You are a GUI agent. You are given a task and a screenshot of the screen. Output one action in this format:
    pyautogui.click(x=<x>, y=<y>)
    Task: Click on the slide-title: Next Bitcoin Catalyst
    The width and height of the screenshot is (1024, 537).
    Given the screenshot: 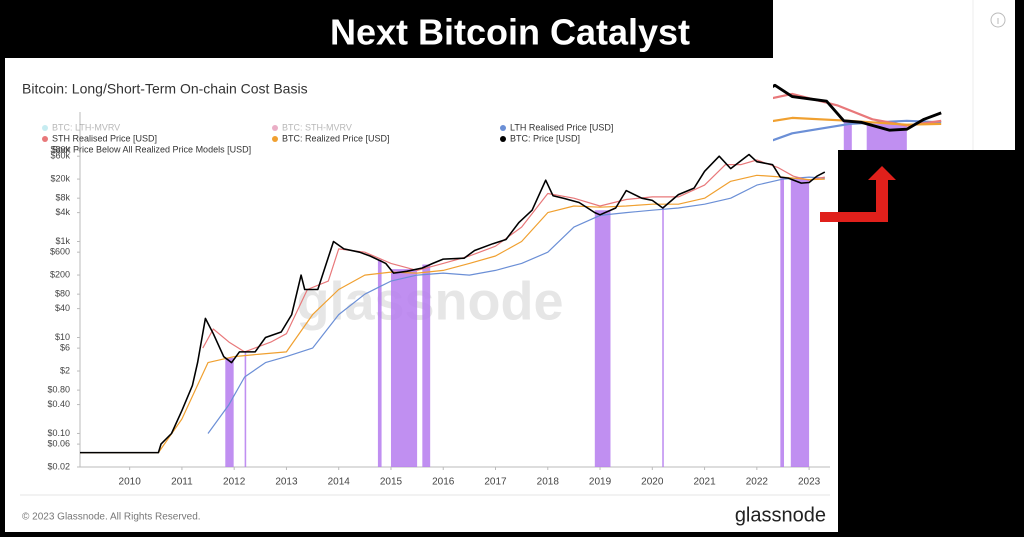 What is the action you would take?
    pyautogui.click(x=510, y=32)
    